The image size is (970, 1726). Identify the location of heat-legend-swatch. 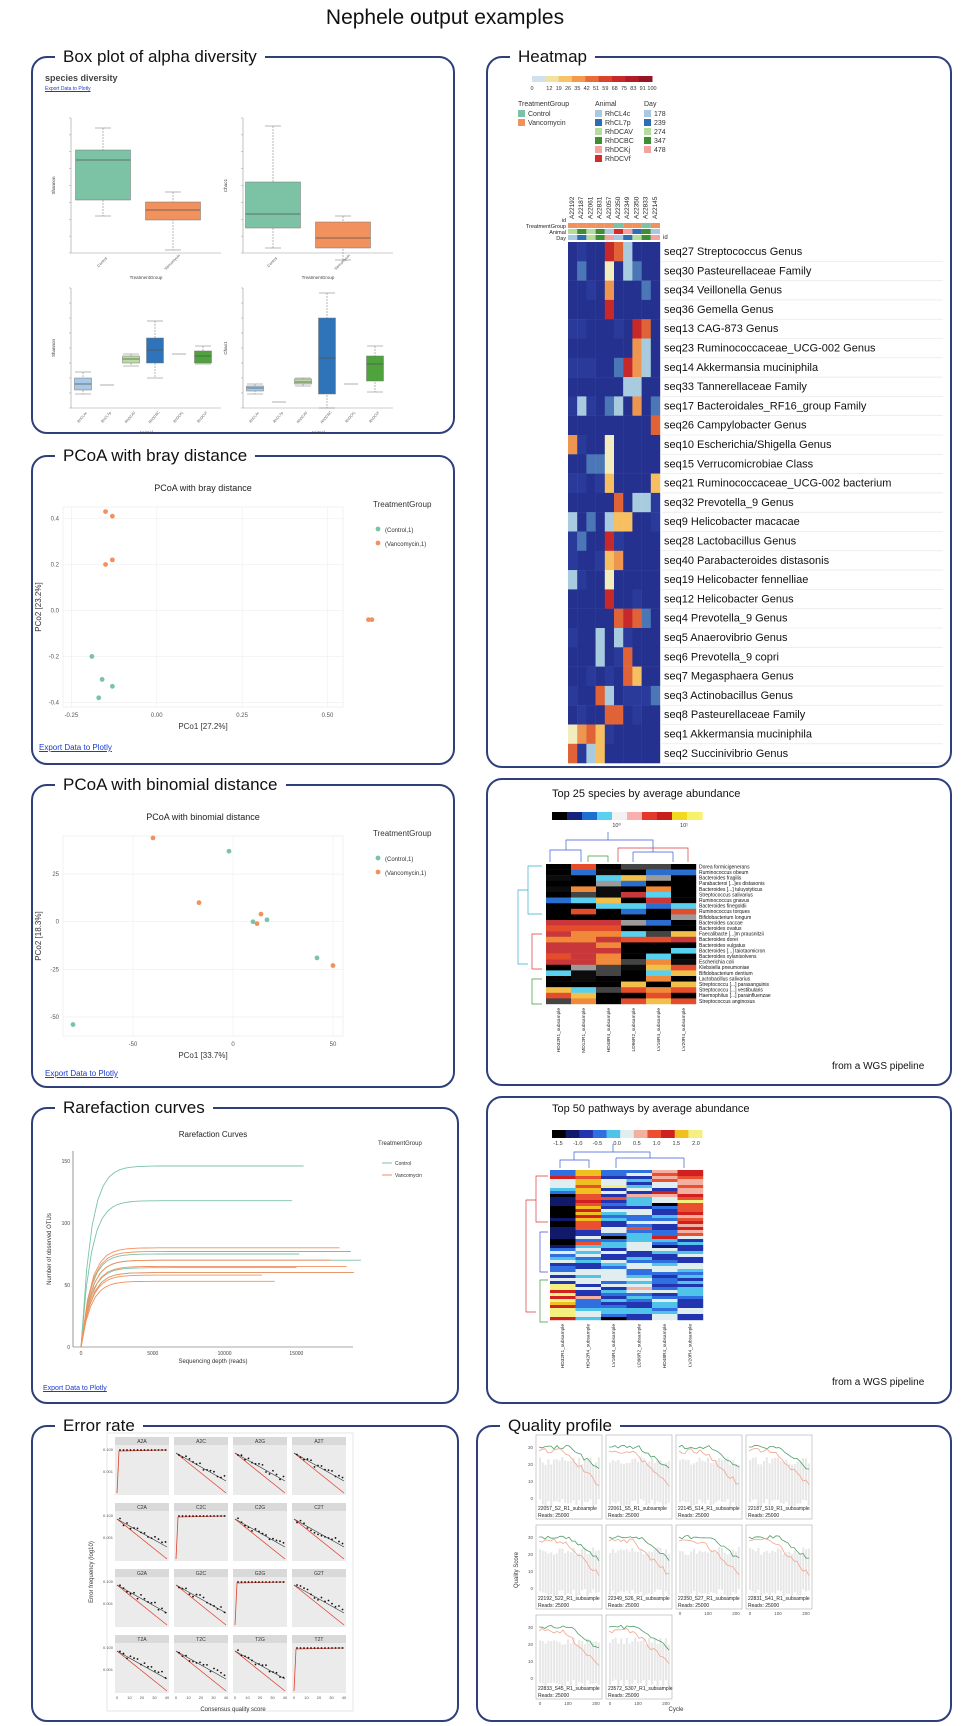
(521, 122).